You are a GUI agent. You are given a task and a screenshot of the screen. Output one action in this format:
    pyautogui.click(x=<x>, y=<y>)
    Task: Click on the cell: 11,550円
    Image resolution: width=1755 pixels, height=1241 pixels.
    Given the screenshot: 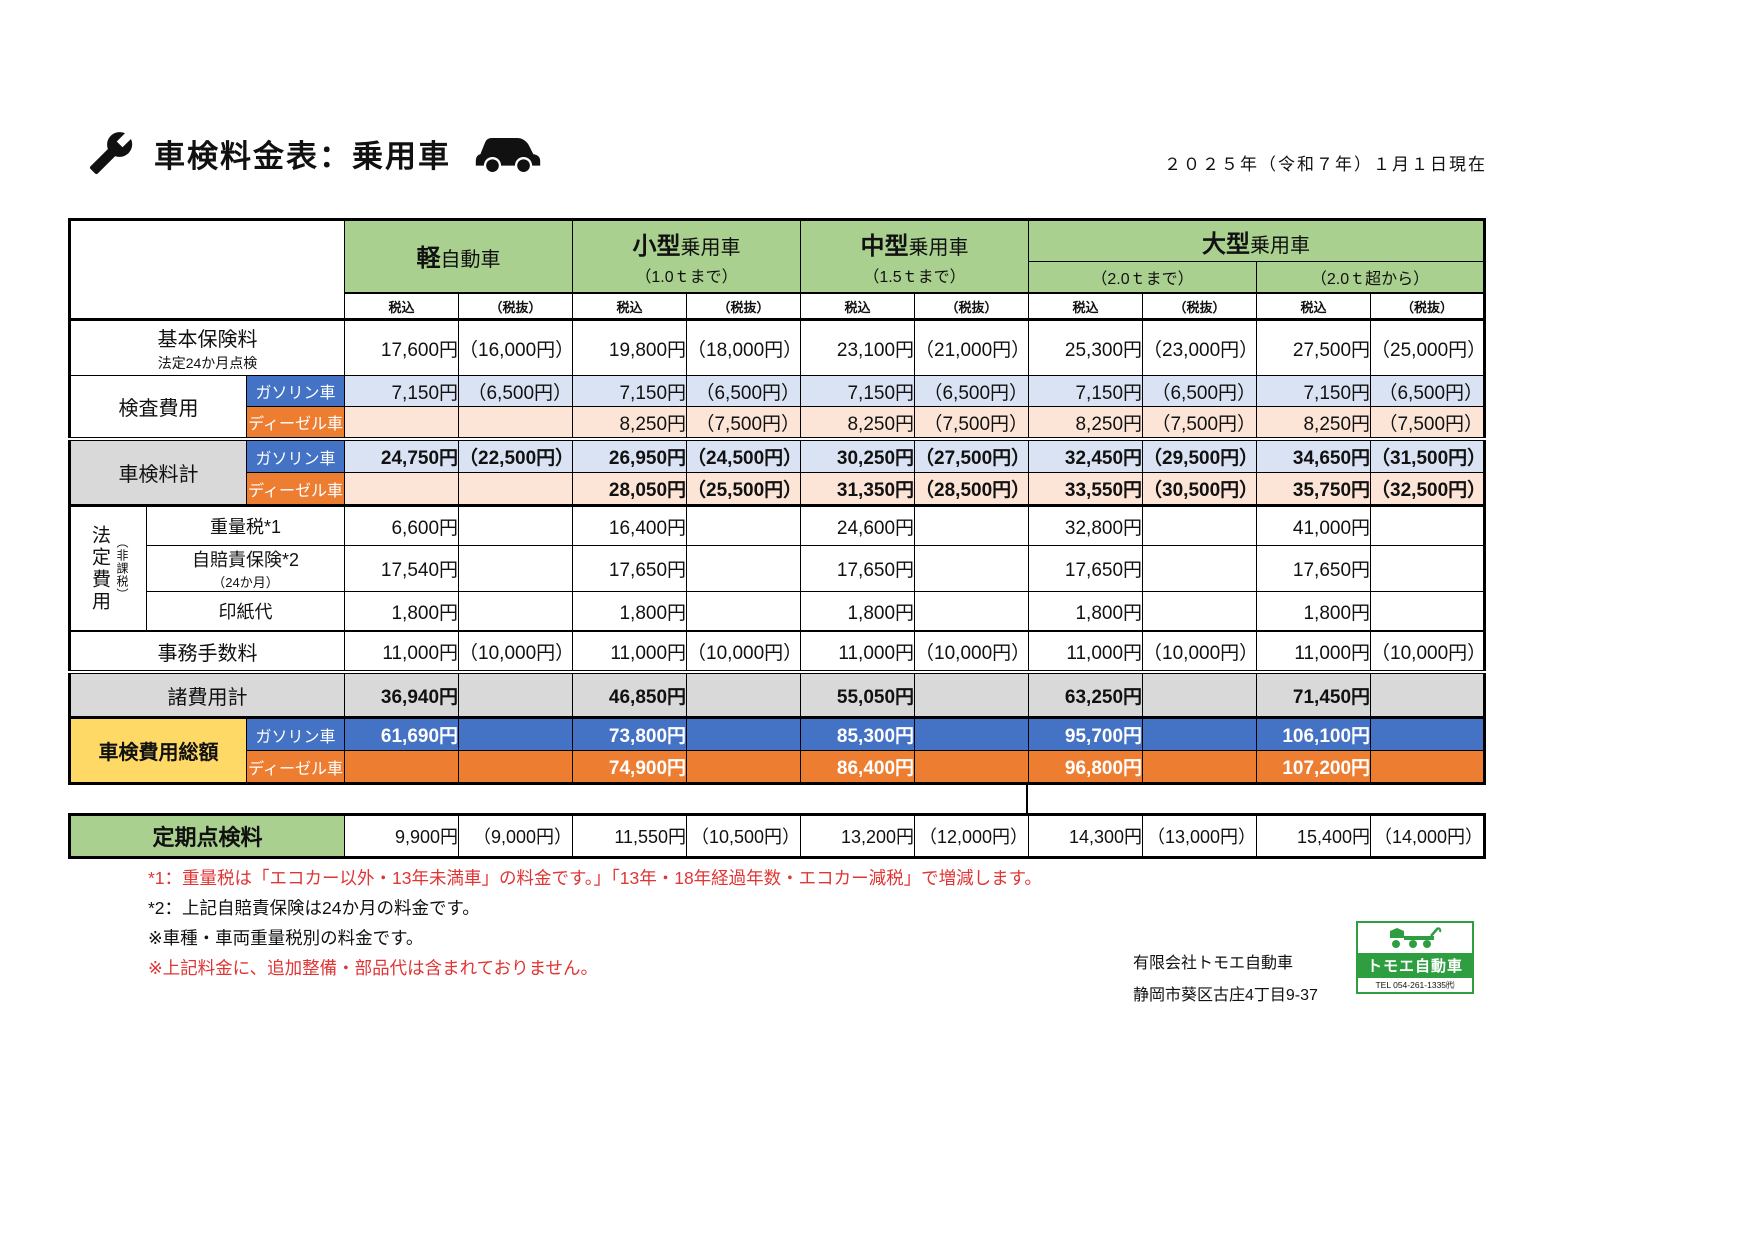 What is the action you would take?
    pyautogui.click(x=630, y=836)
    